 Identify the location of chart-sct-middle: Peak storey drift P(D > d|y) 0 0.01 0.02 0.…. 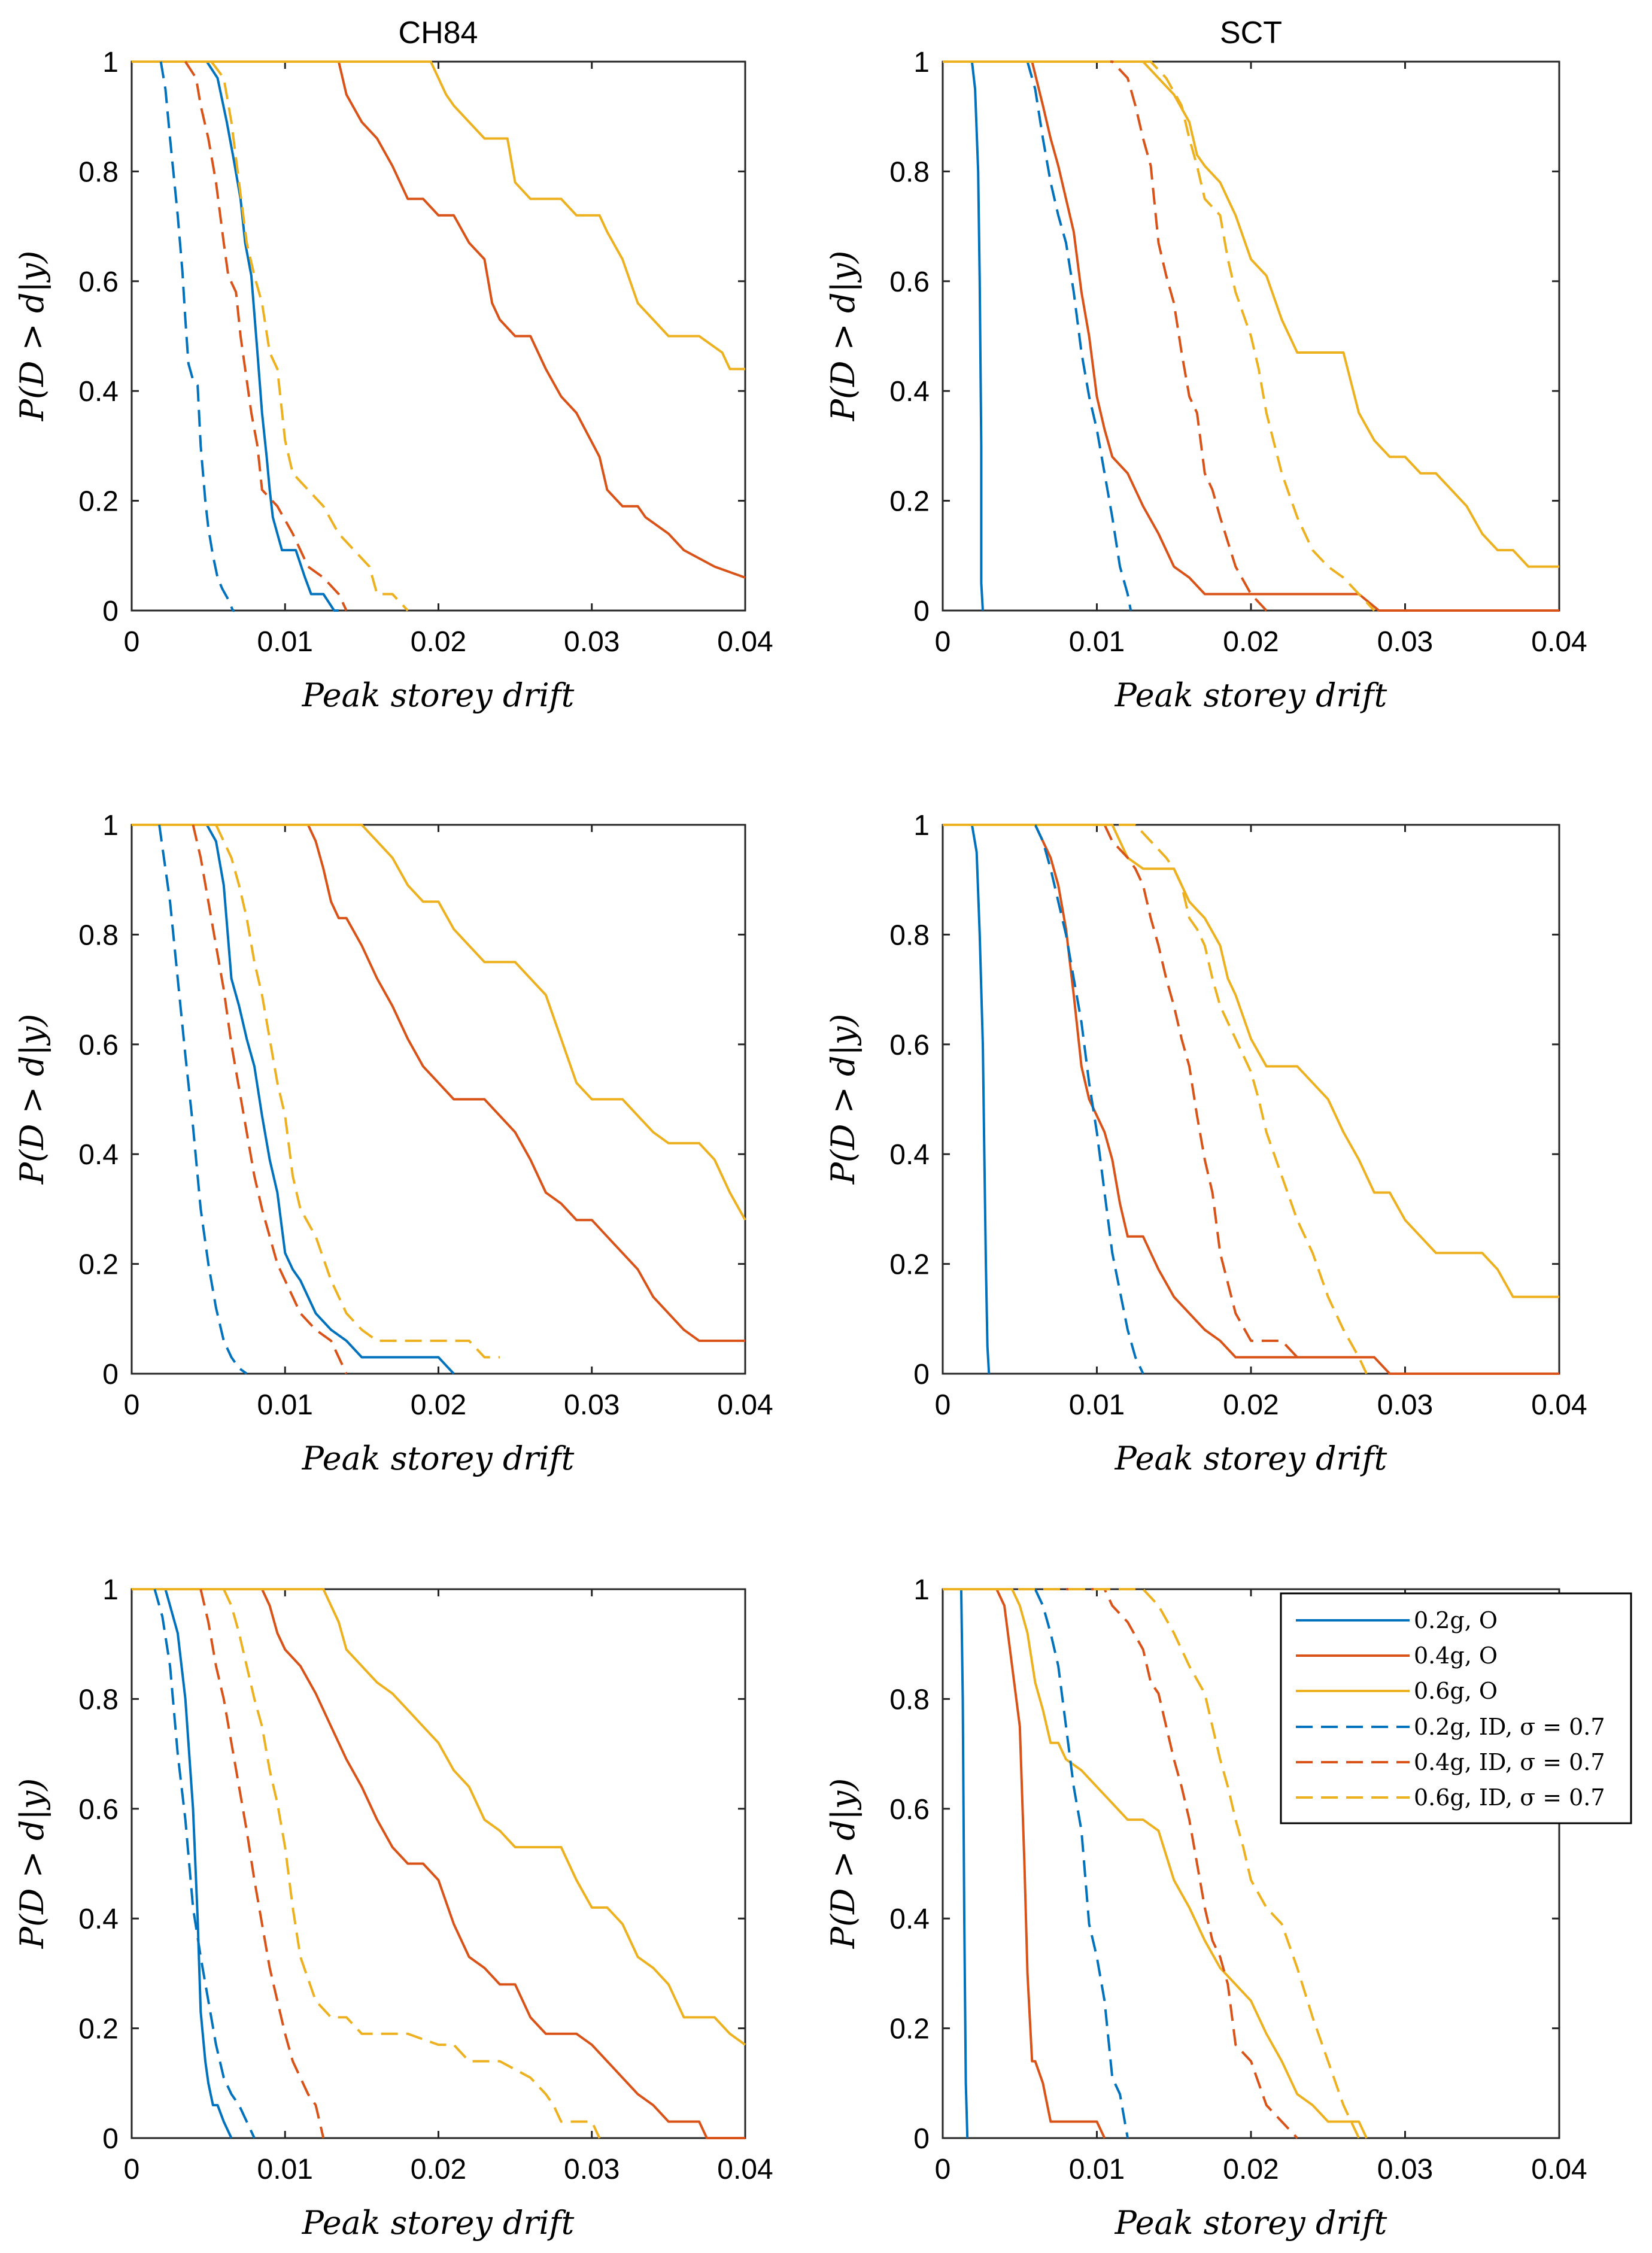
(1205, 1143).